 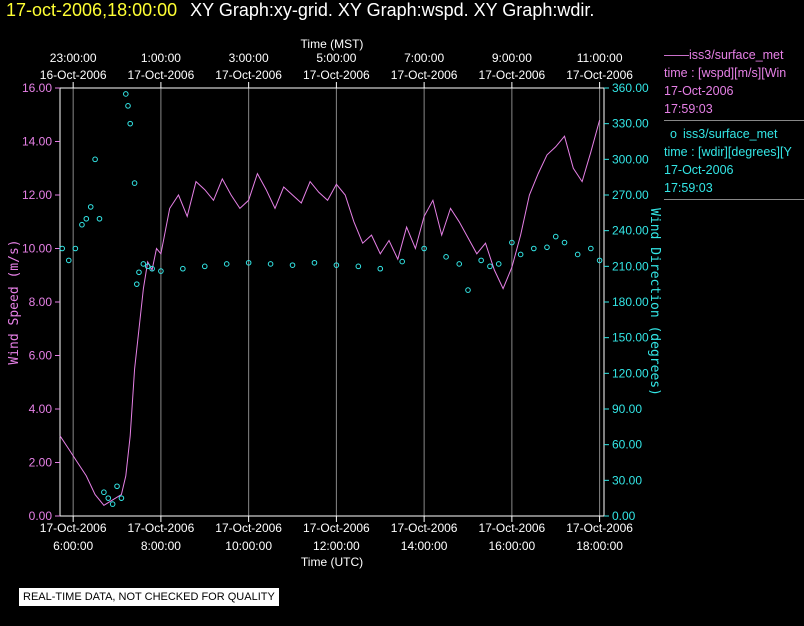 What do you see at coordinates (92, 10) in the screenshot?
I see `header-timestamp: 17-oct-2006,18:00:00` at bounding box center [92, 10].